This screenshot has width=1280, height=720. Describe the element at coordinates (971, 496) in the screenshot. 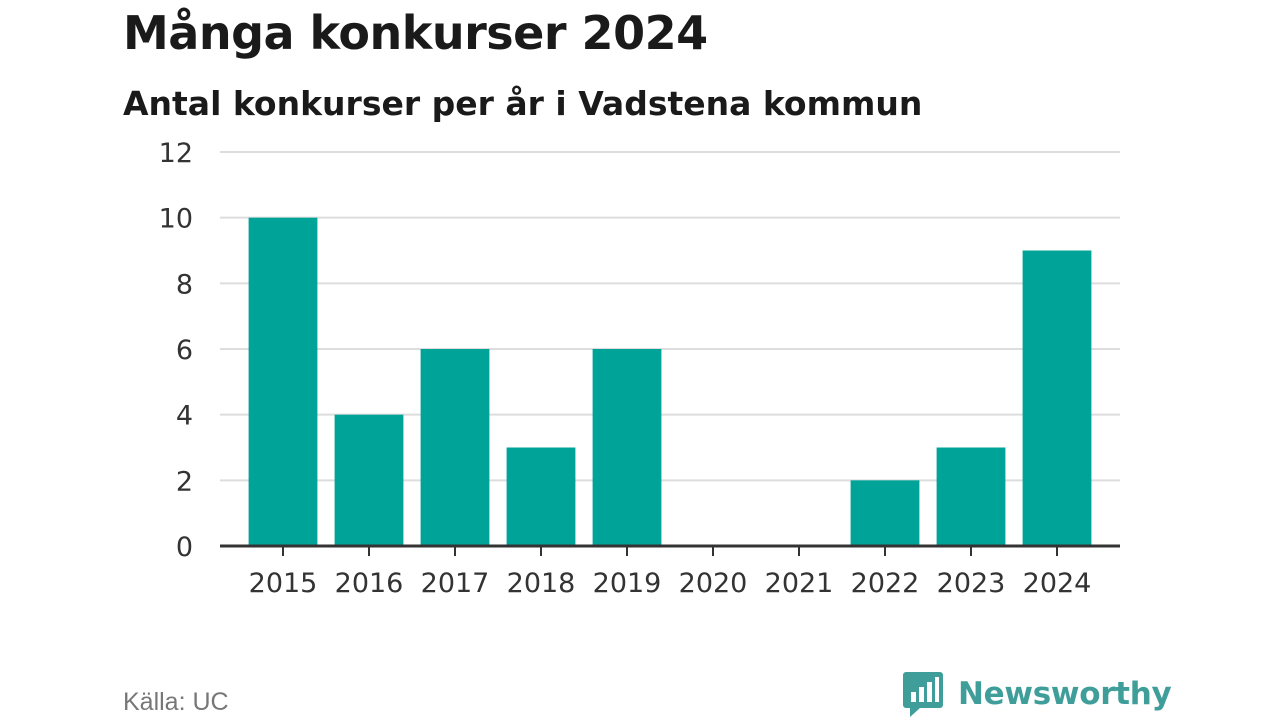

I see `bar-2023` at that location.